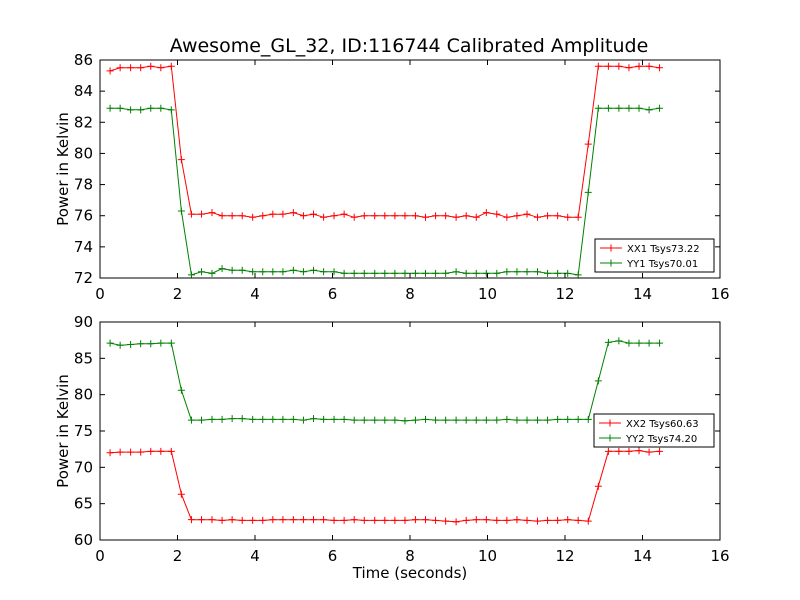 The width and height of the screenshot is (800, 600). What do you see at coordinates (100, 294) in the screenshot?
I see `x-tick-label: 0` at bounding box center [100, 294].